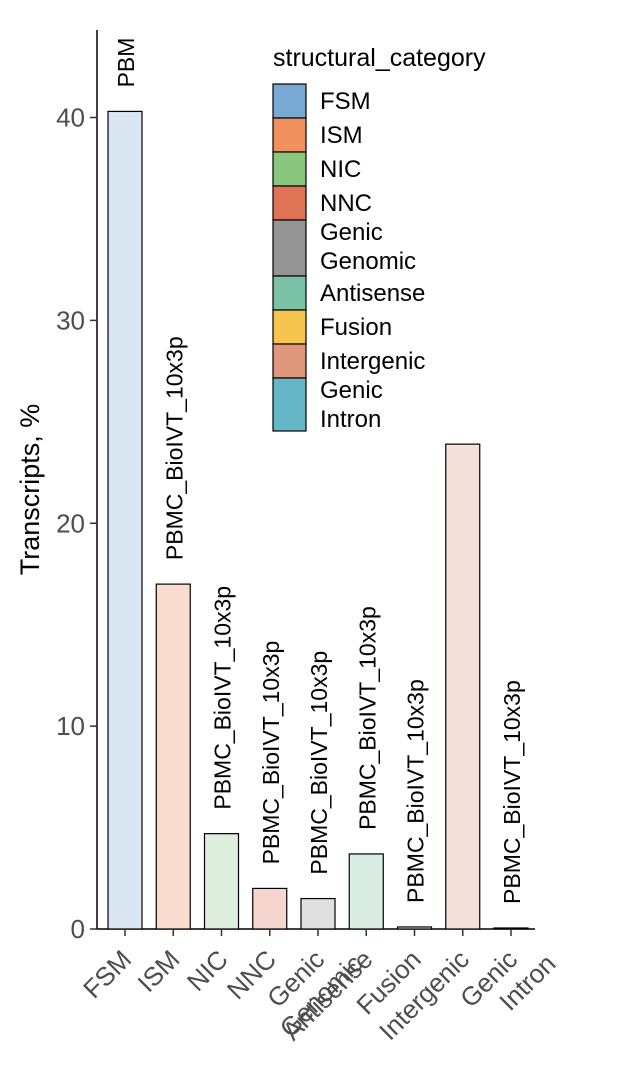 This screenshot has width=618, height=1074. I want to click on bar-label-fsm: PBM, so click(126, 63).